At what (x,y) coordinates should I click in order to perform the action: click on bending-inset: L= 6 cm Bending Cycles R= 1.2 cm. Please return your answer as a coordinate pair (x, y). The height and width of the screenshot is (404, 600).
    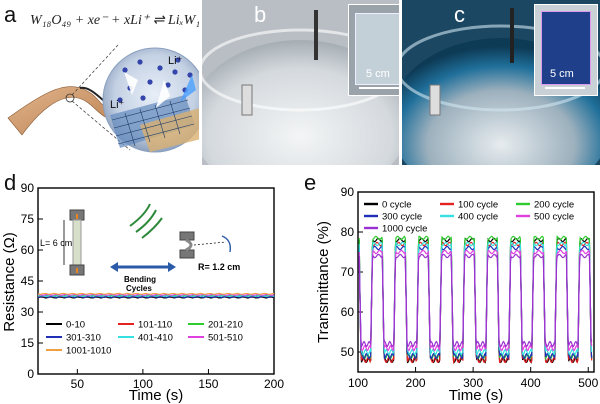
    Looking at the image, I should click on (140, 248).